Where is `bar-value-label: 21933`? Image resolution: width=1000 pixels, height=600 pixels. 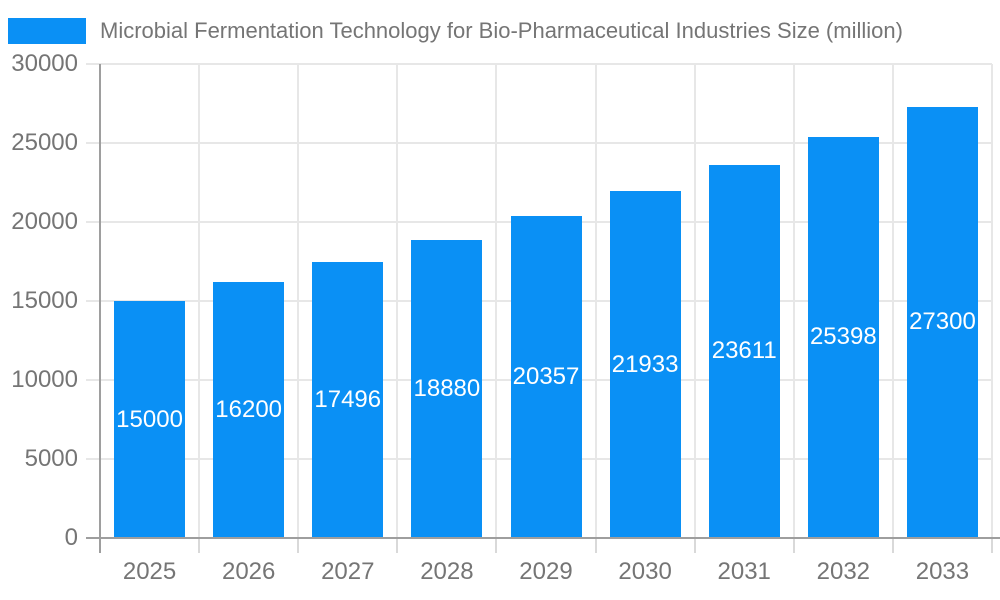
bar-value-label: 21933 is located at coordinates (645, 364).